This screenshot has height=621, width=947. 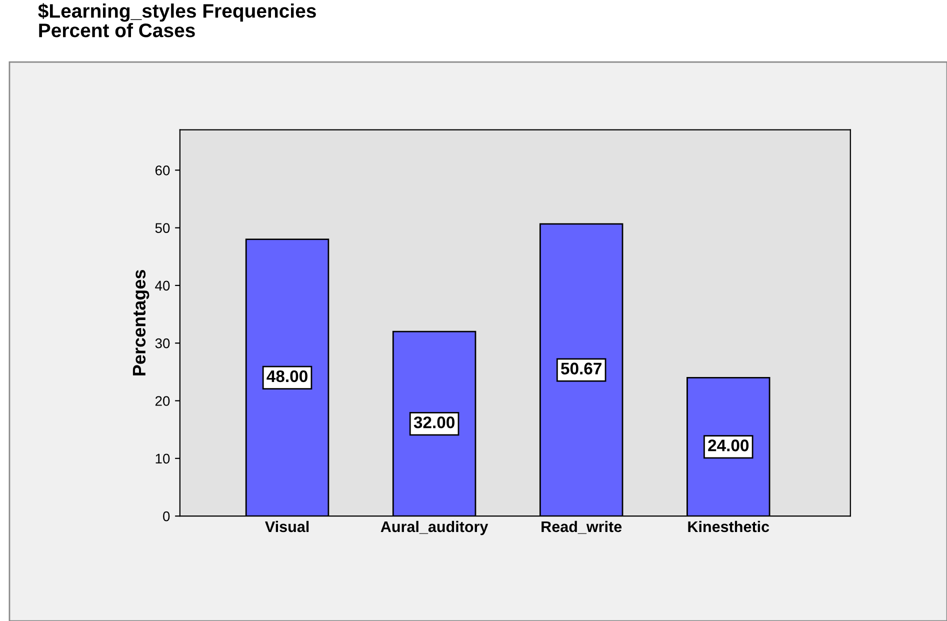 I want to click on x-tick-label: Kinesthetic, so click(x=729, y=526).